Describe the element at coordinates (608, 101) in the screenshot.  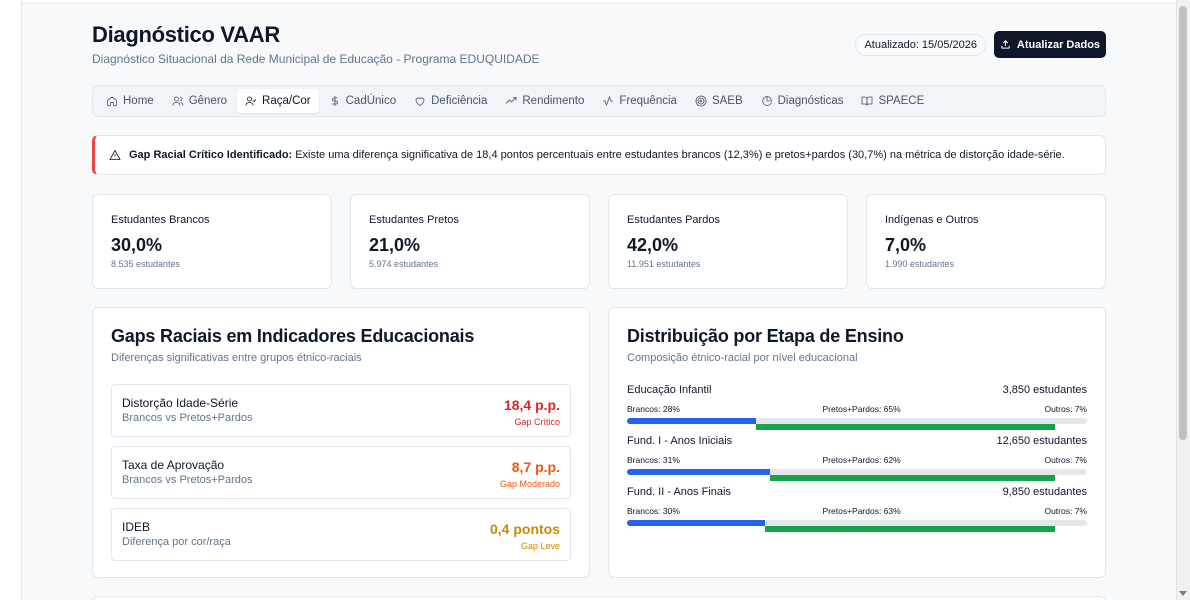
I see `activity-icon` at that location.